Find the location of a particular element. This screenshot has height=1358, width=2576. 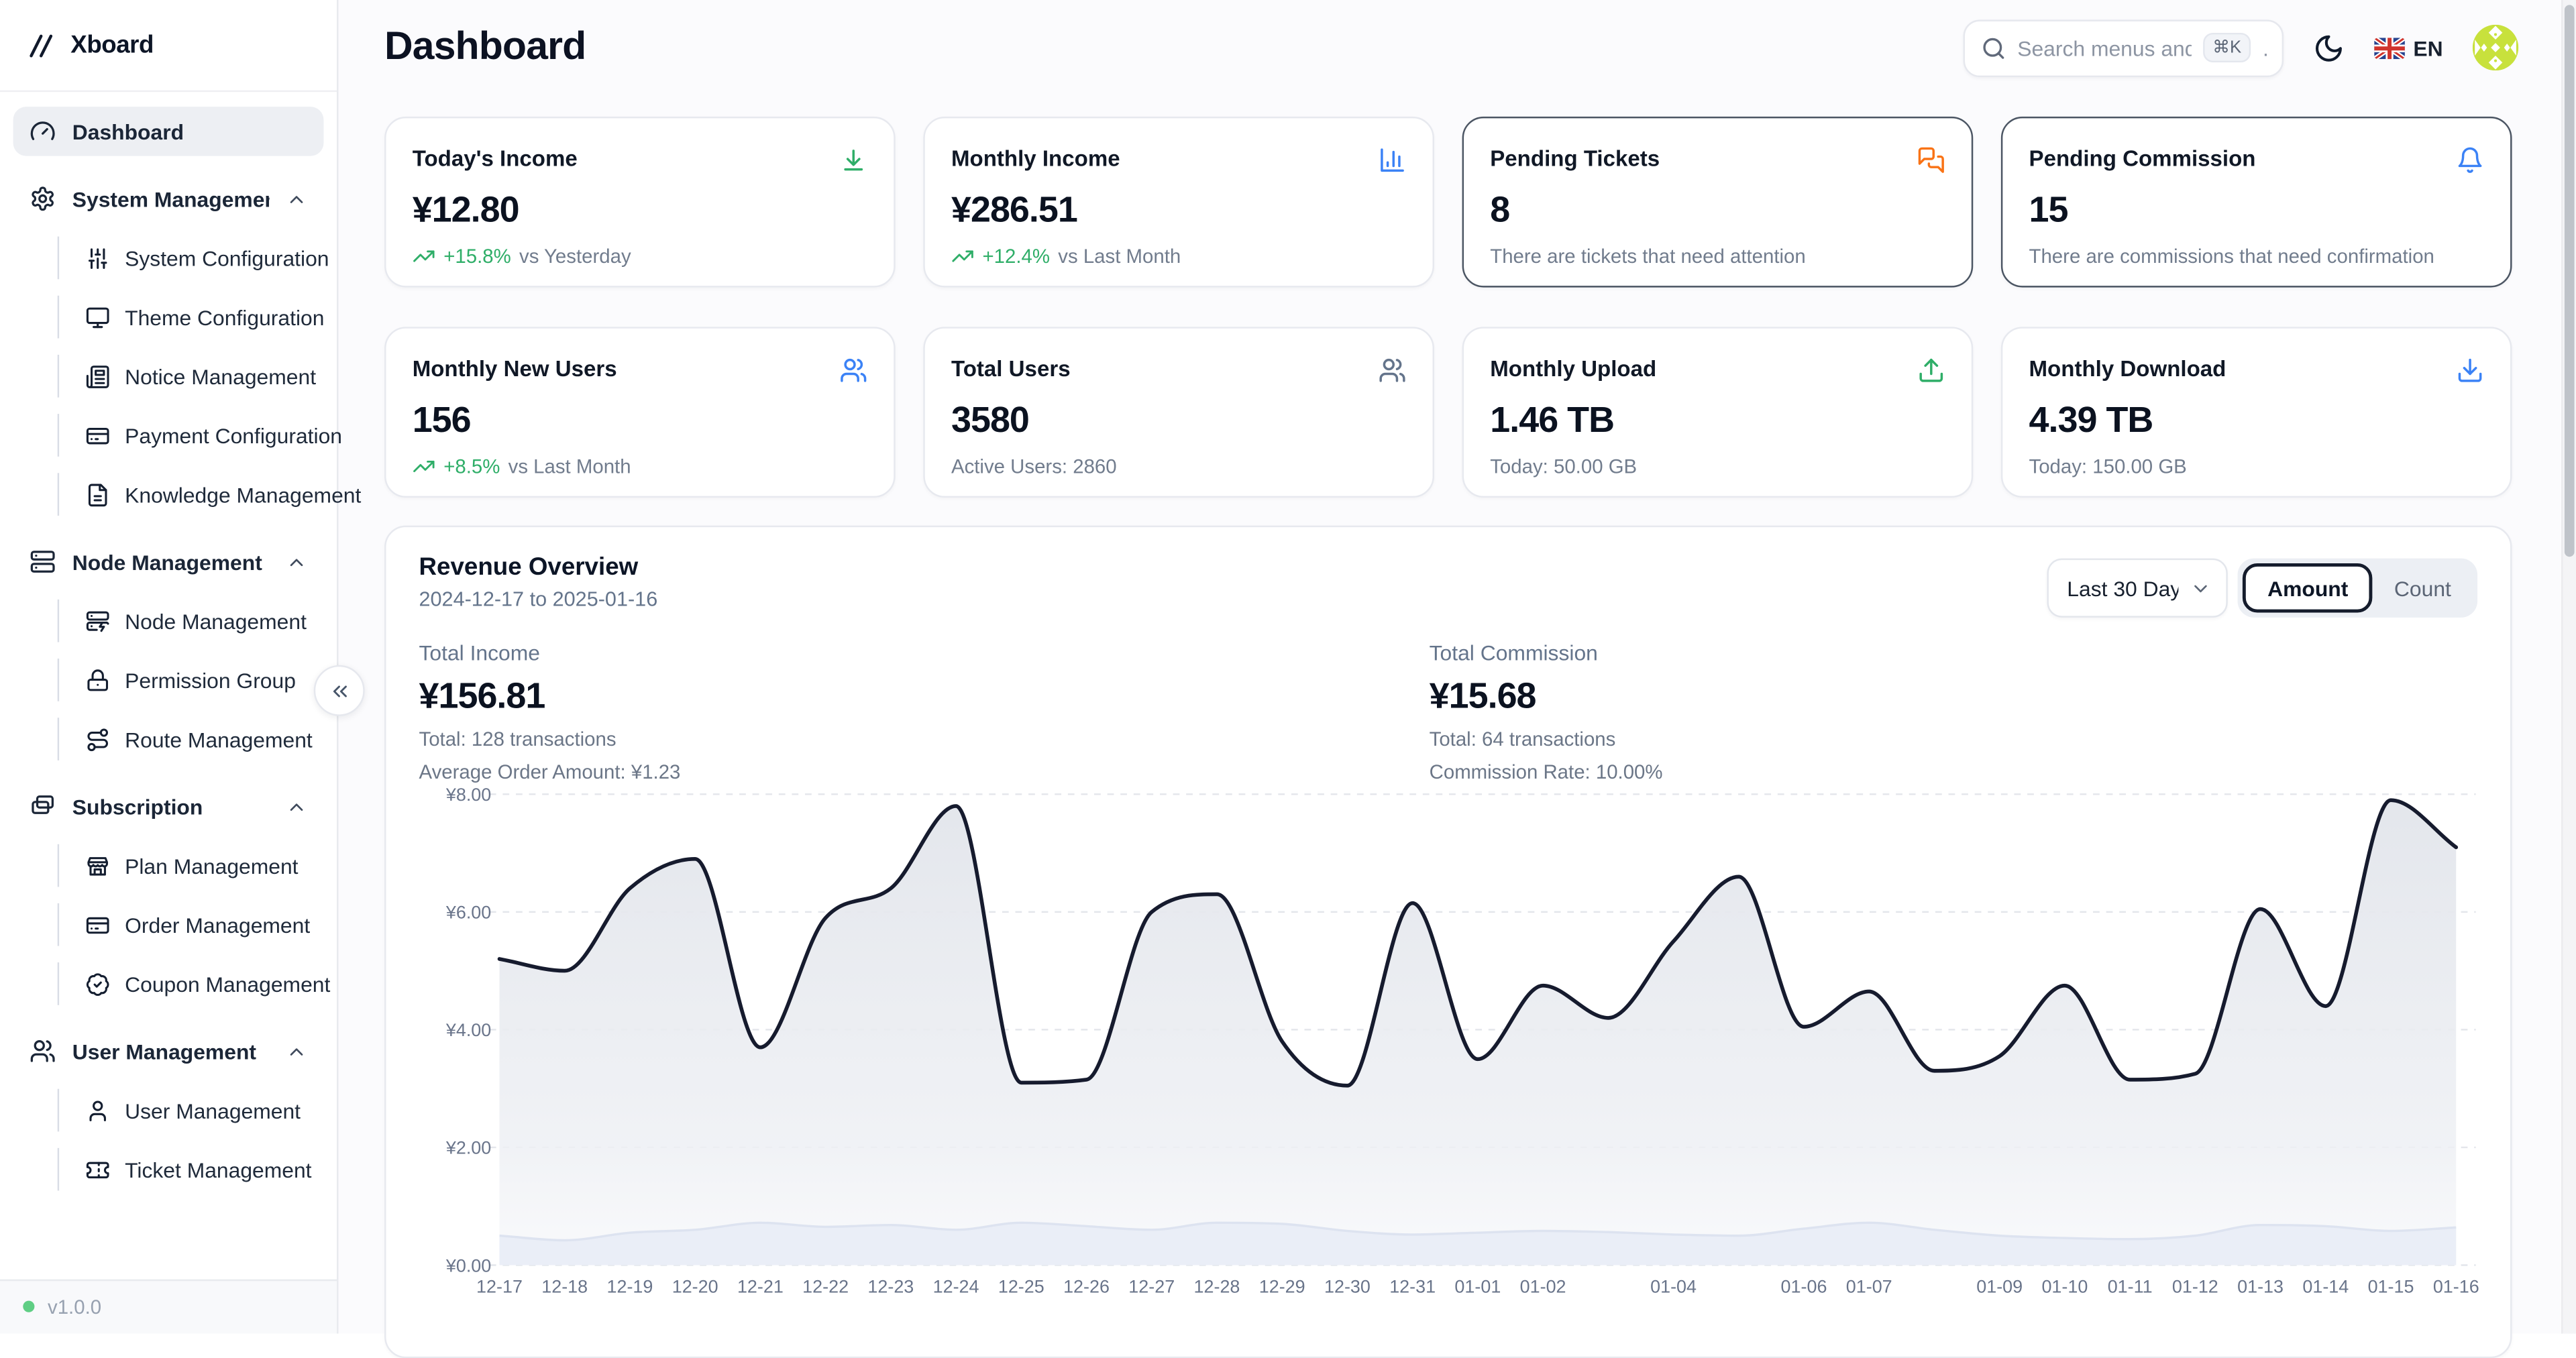

avatar is located at coordinates (2495, 47).